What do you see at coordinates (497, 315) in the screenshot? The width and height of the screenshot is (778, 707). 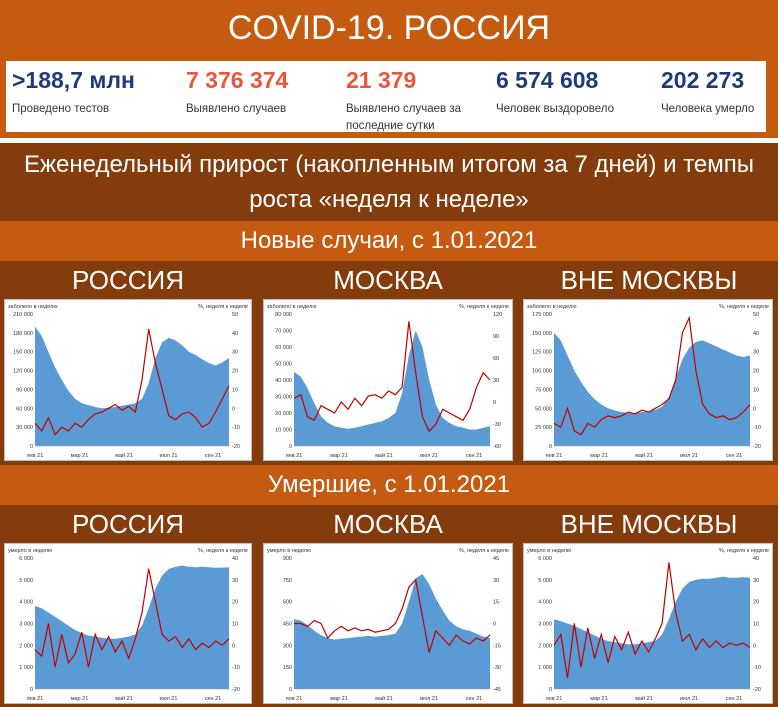 I see `y-right-tick: 120` at bounding box center [497, 315].